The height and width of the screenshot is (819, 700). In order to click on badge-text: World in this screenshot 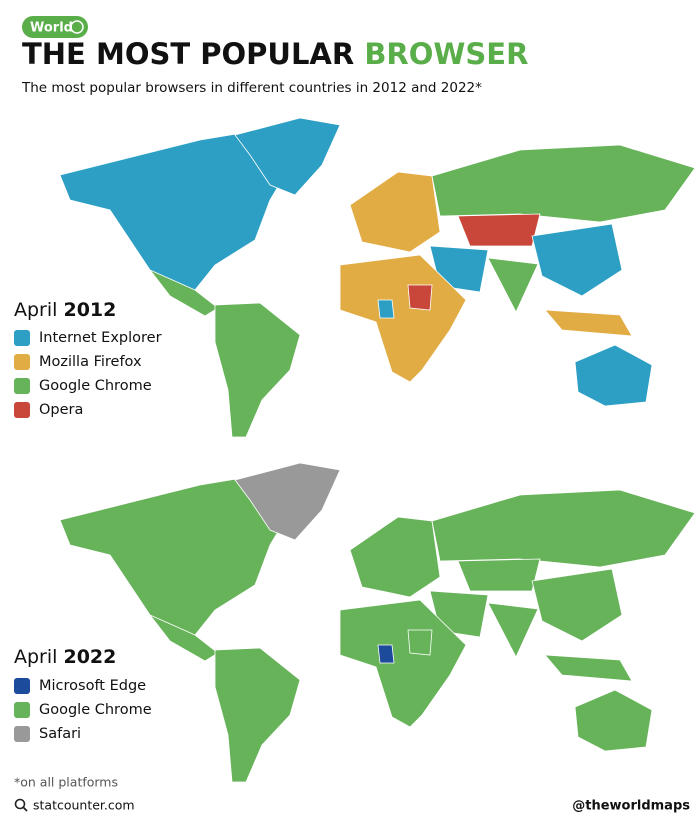, I will do `click(51, 28)`.